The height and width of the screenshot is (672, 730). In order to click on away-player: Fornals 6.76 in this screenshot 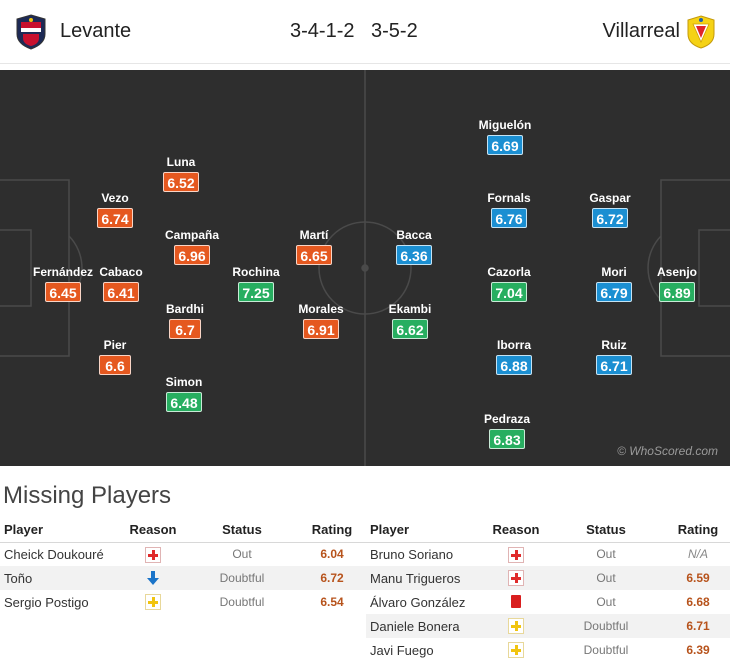, I will do `click(509, 210)`.